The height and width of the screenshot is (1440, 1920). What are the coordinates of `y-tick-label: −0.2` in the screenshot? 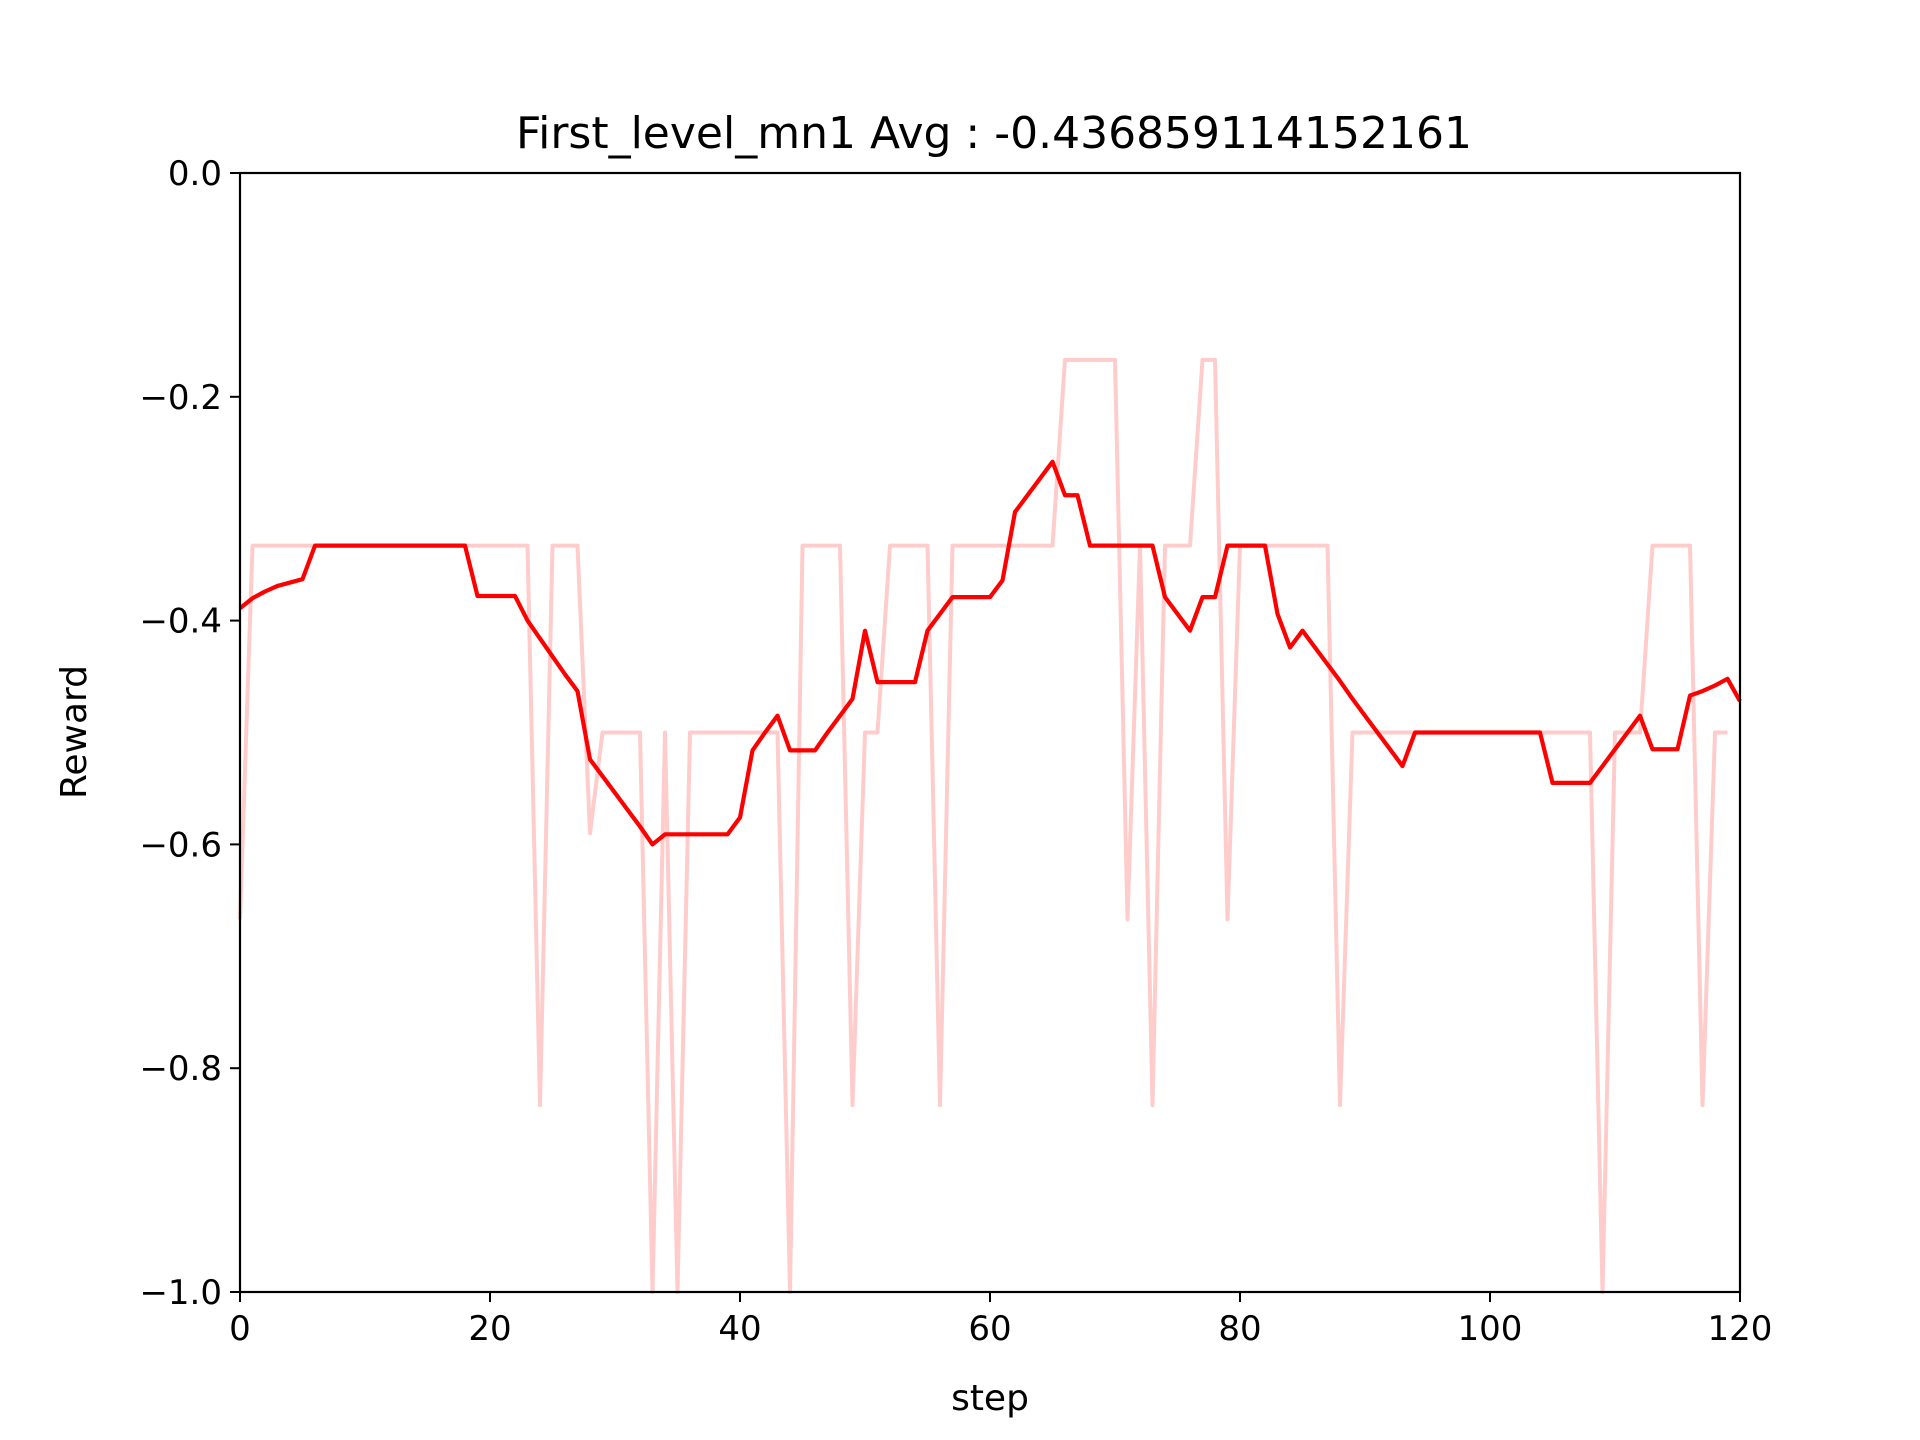 It's located at (180, 398).